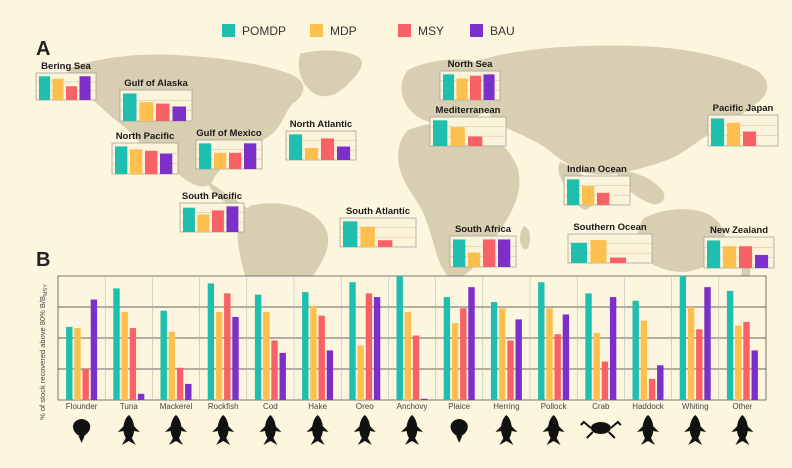  What do you see at coordinates (554, 406) in the screenshot?
I see `x-tick-pollock: Pollock` at bounding box center [554, 406].